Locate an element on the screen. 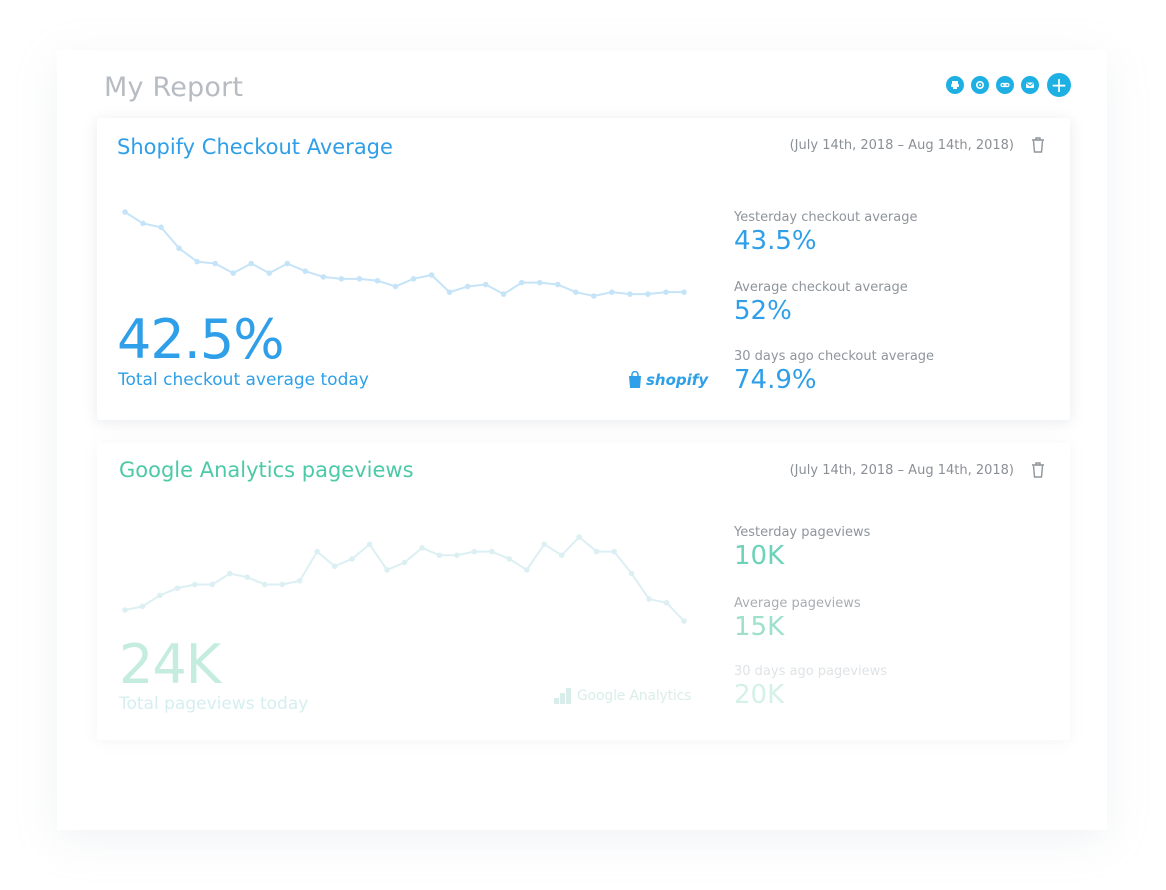 This screenshot has height=890, width=1166. link-button is located at coordinates (1005, 85).